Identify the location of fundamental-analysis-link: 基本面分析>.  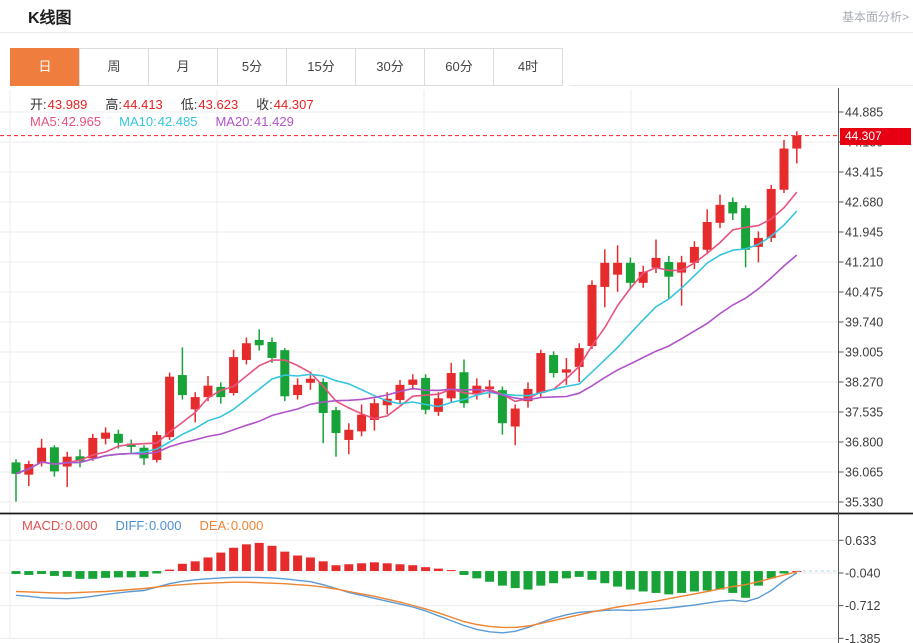
(875, 17).